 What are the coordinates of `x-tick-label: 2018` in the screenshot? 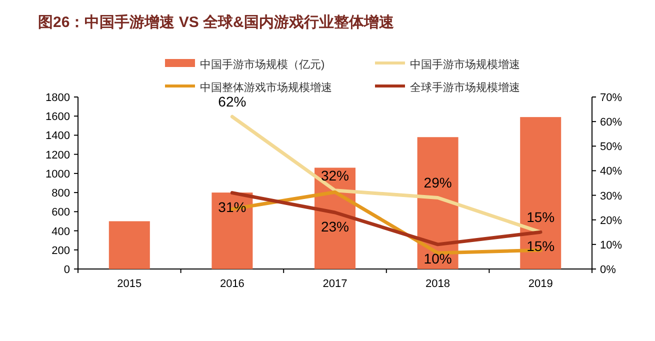 It's located at (438, 284).